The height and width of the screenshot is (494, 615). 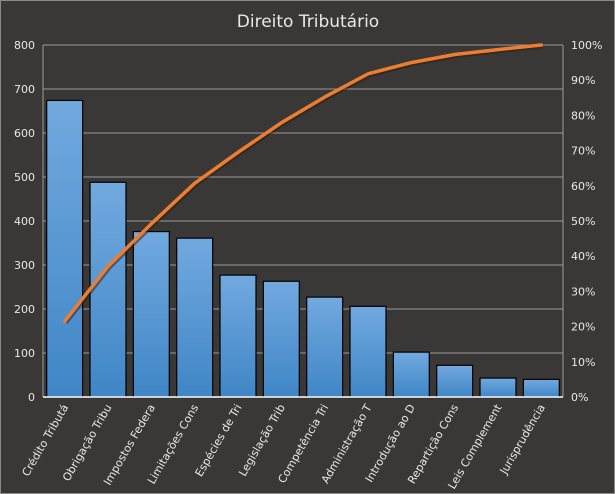 What do you see at coordinates (583, 115) in the screenshot?
I see `y2-tick-label: 80%` at bounding box center [583, 115].